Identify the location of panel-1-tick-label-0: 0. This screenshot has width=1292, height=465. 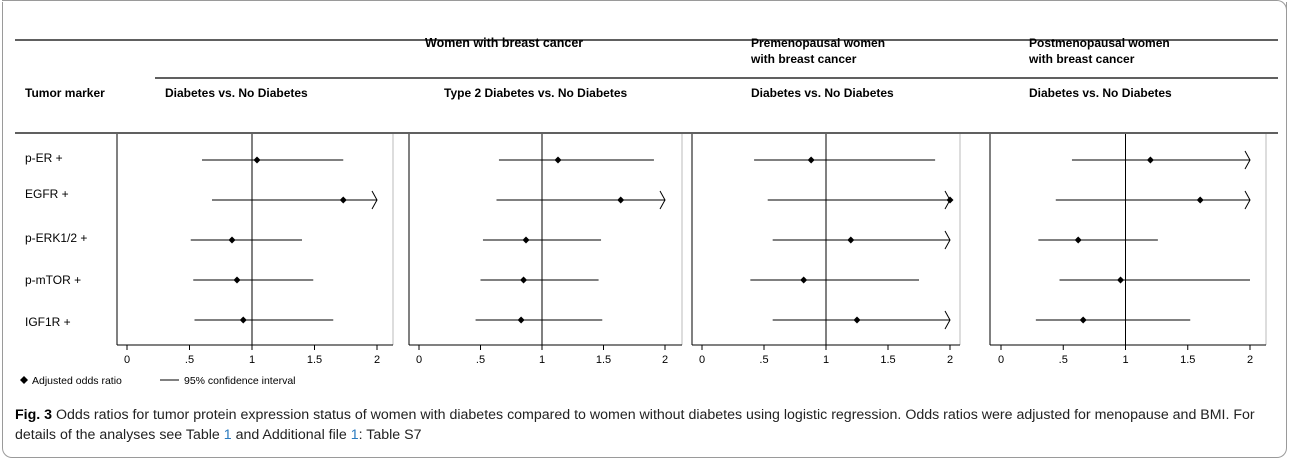
(127, 360).